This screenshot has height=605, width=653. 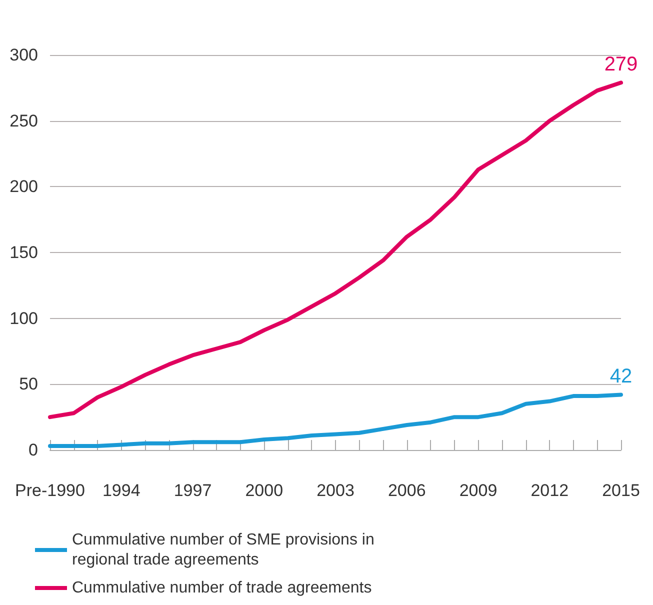 What do you see at coordinates (24, 120) in the screenshot?
I see `y-tick-label: 250` at bounding box center [24, 120].